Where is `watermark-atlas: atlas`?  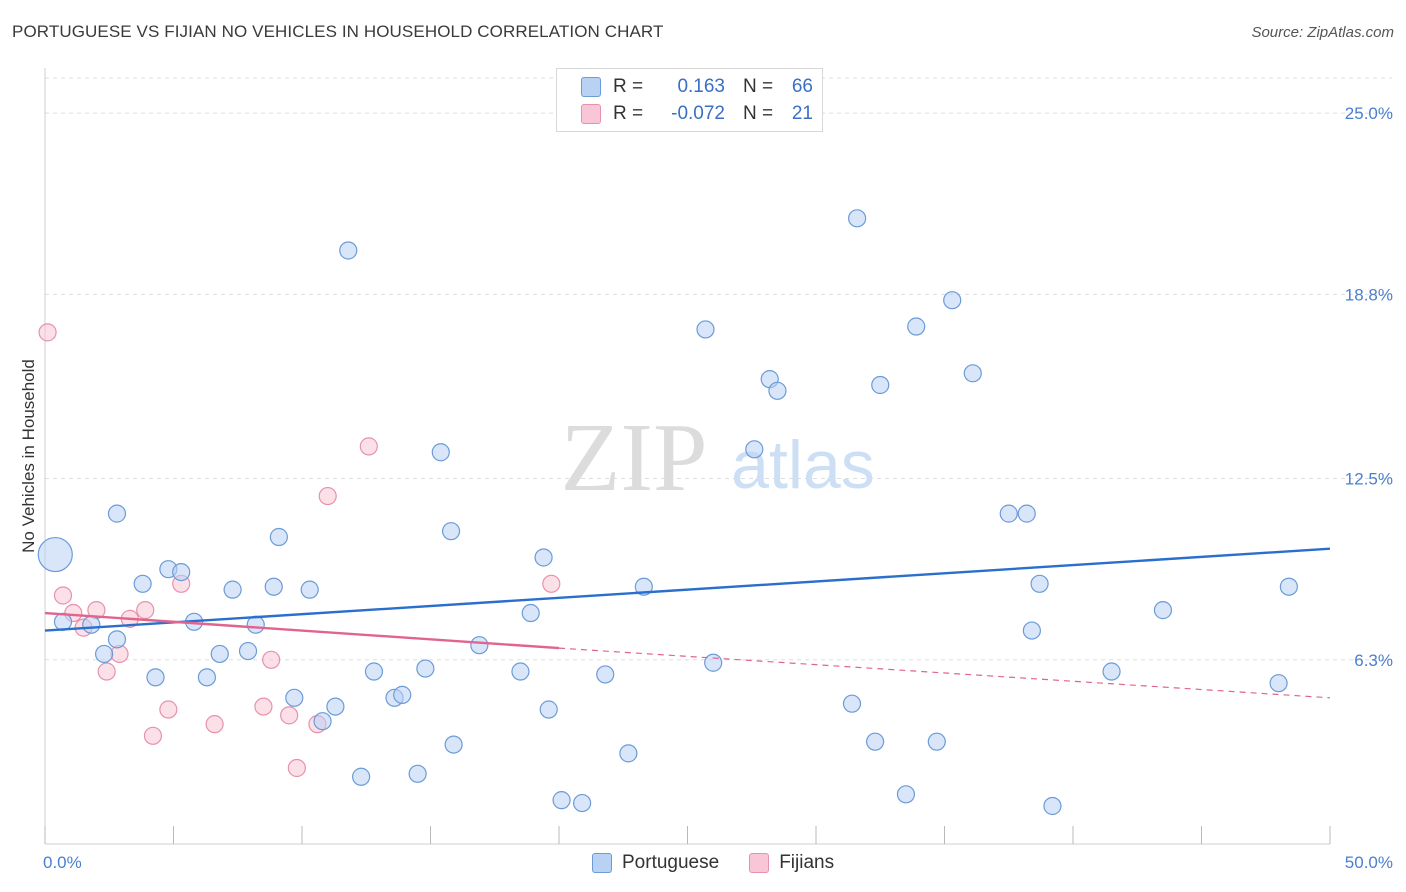
watermark-atlas: atlas is located at coordinates (803, 465).